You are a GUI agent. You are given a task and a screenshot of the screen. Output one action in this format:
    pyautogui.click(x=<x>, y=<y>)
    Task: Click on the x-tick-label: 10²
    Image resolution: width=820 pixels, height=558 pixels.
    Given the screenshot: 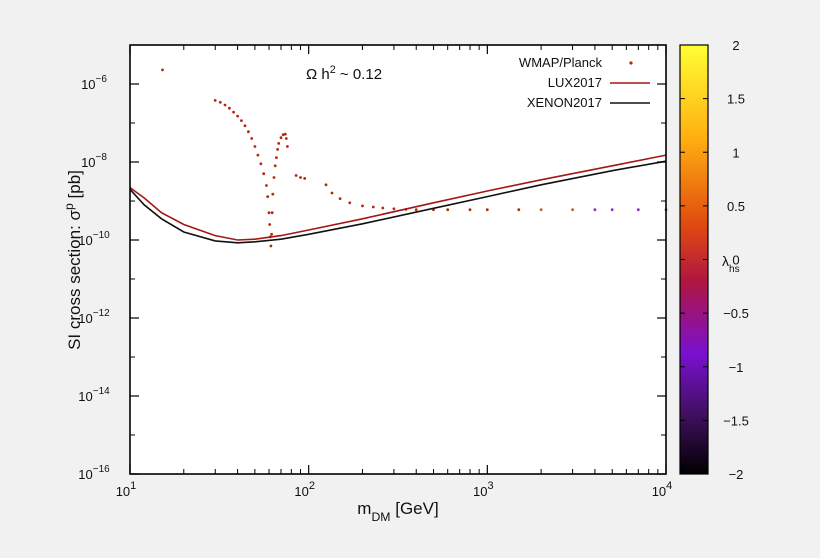 What is the action you would take?
    pyautogui.click(x=304, y=489)
    